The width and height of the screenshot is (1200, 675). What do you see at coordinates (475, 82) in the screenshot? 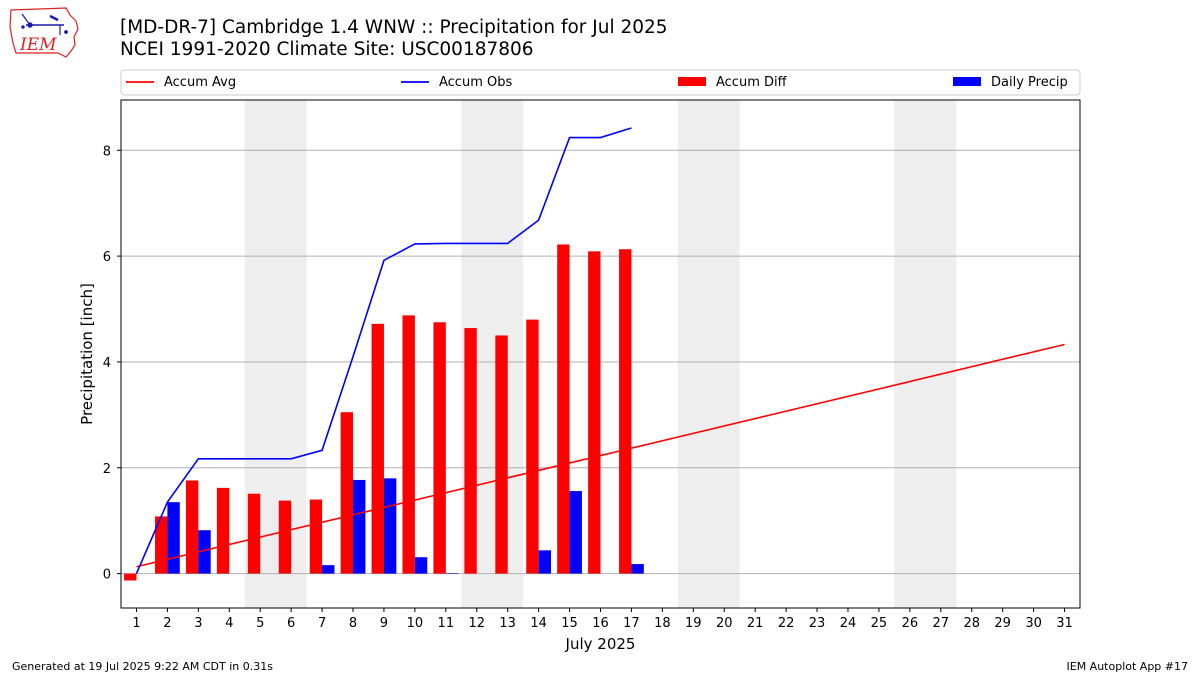
I see `legend-accum-obs-label: Accum Obs` at bounding box center [475, 82].